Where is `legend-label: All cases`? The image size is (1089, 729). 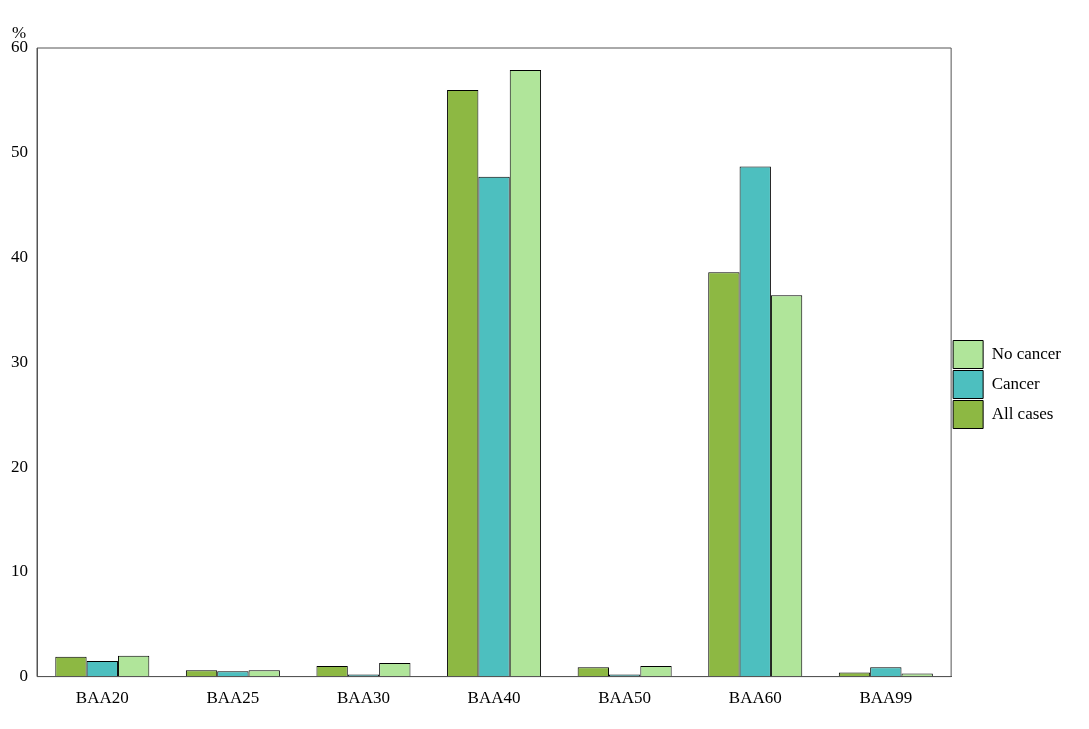 legend-label: All cases is located at coordinates (1022, 413).